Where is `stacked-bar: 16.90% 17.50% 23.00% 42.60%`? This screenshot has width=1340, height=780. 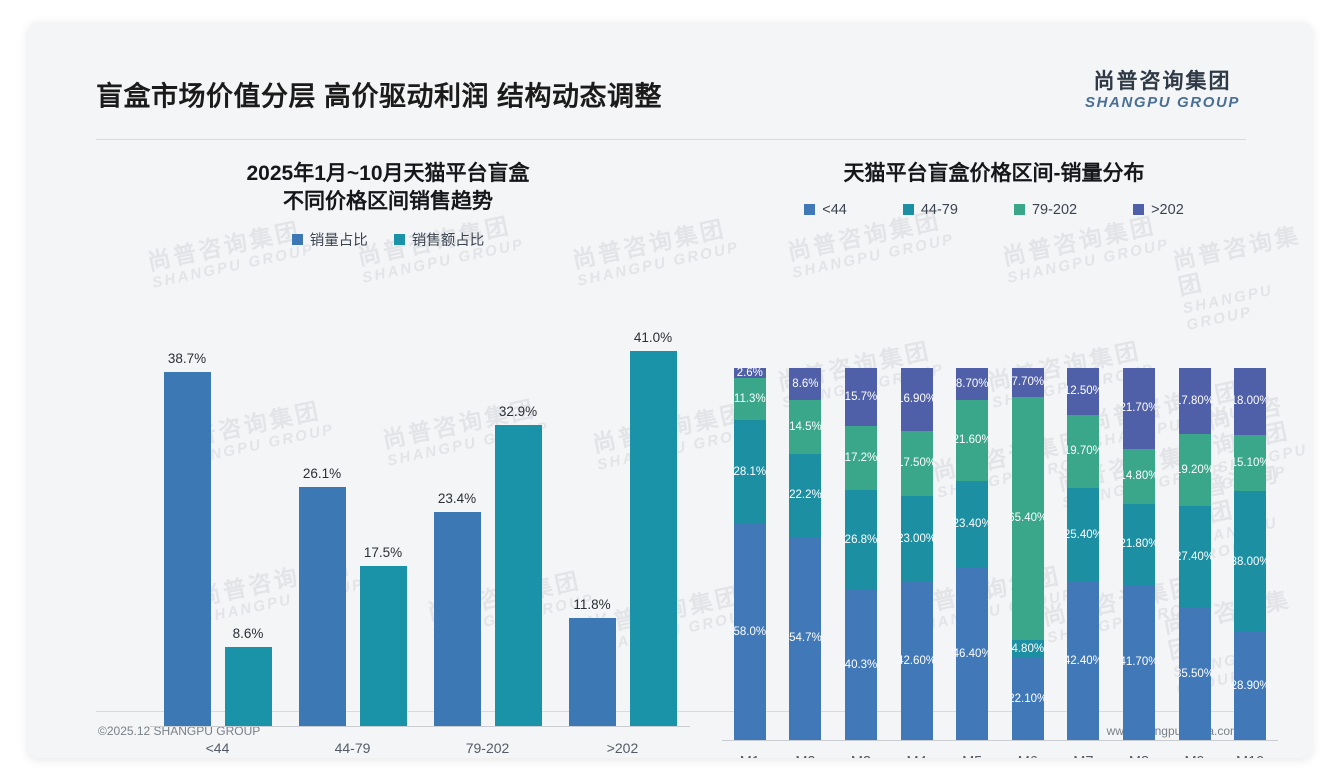 stacked-bar: 16.90% 17.50% 23.00% 42.60% is located at coordinates (916, 554).